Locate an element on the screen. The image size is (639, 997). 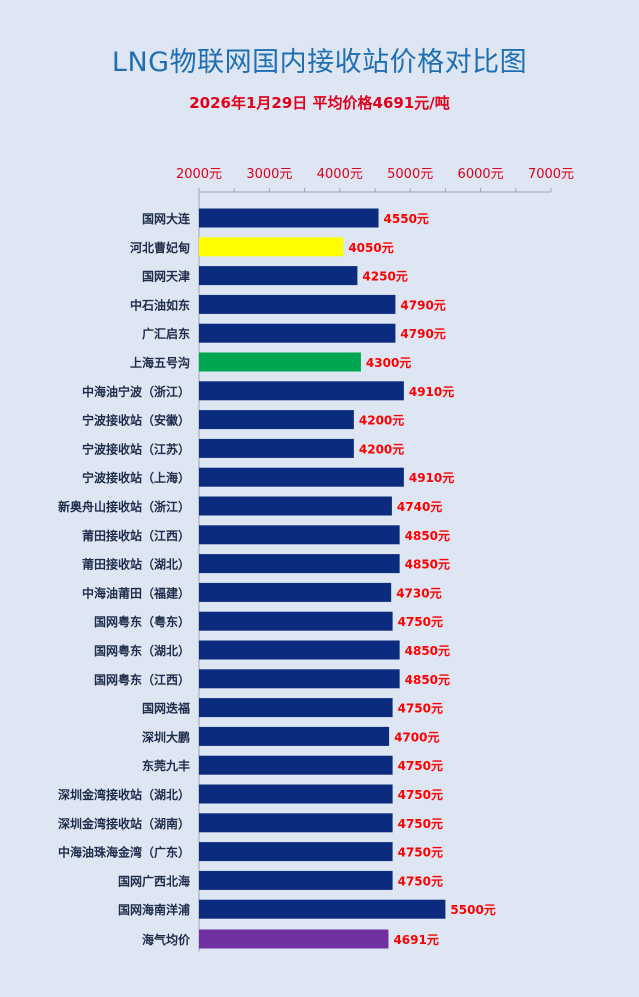
value-label: 4730元 is located at coordinates (418, 593).